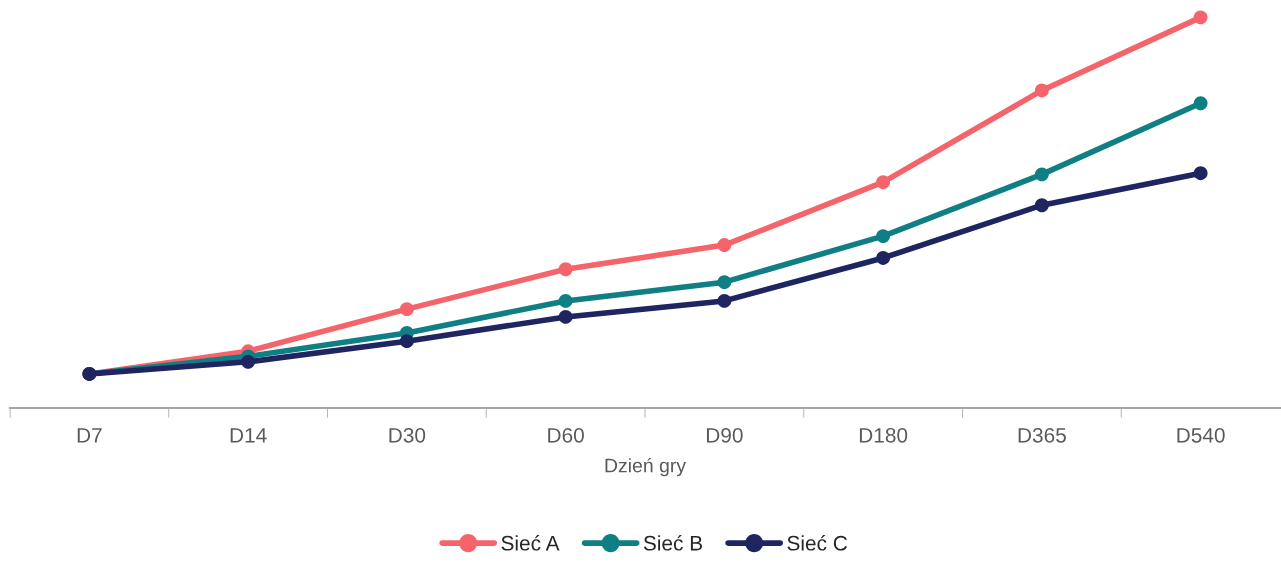 This screenshot has width=1281, height=565. What do you see at coordinates (407, 435) in the screenshot?
I see `x-tick-label: D30` at bounding box center [407, 435].